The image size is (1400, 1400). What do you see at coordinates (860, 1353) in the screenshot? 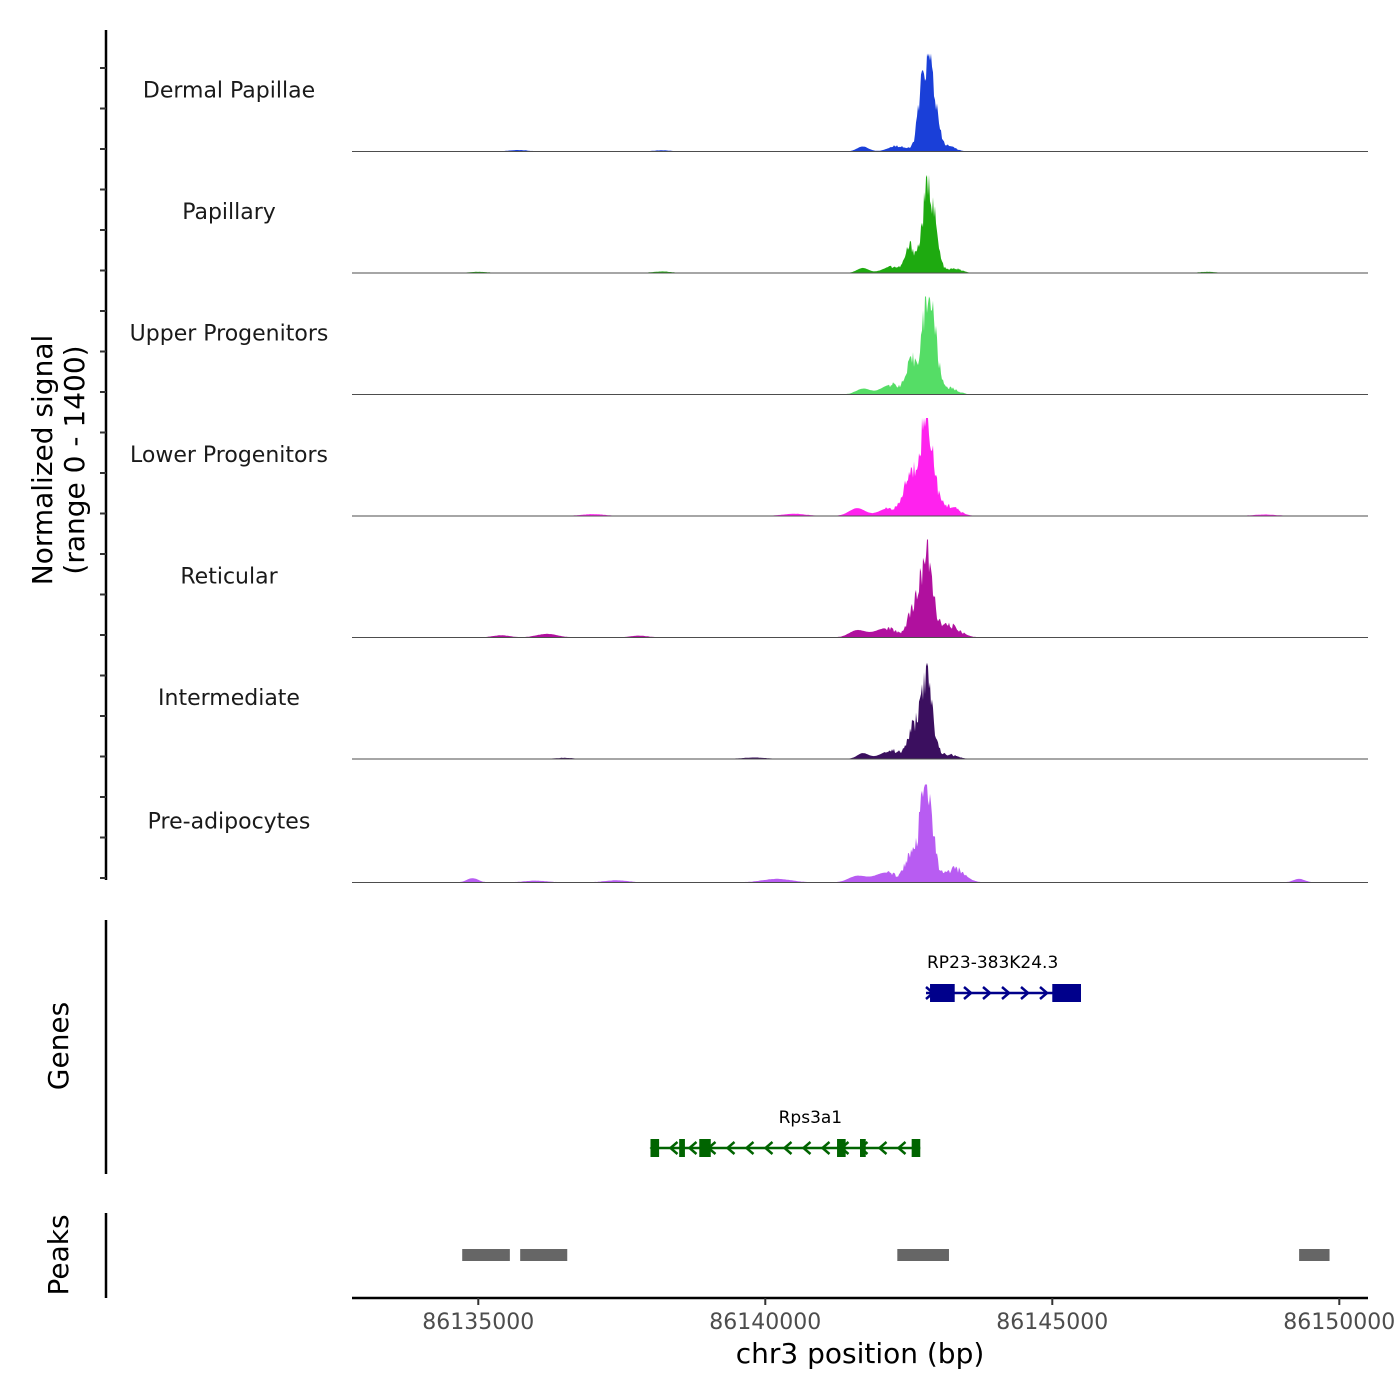
I see `x-axis-title: chr3 position (bp)` at bounding box center [860, 1353].